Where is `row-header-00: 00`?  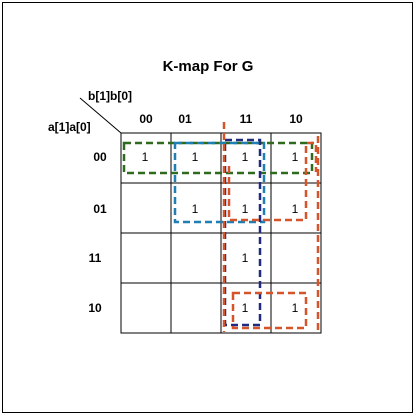
row-header-00: 00 is located at coordinates (100, 157).